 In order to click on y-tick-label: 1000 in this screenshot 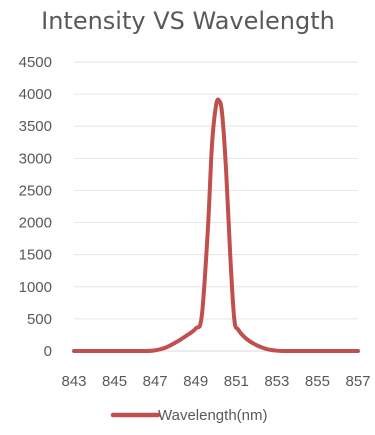, I will do `click(35, 287)`.